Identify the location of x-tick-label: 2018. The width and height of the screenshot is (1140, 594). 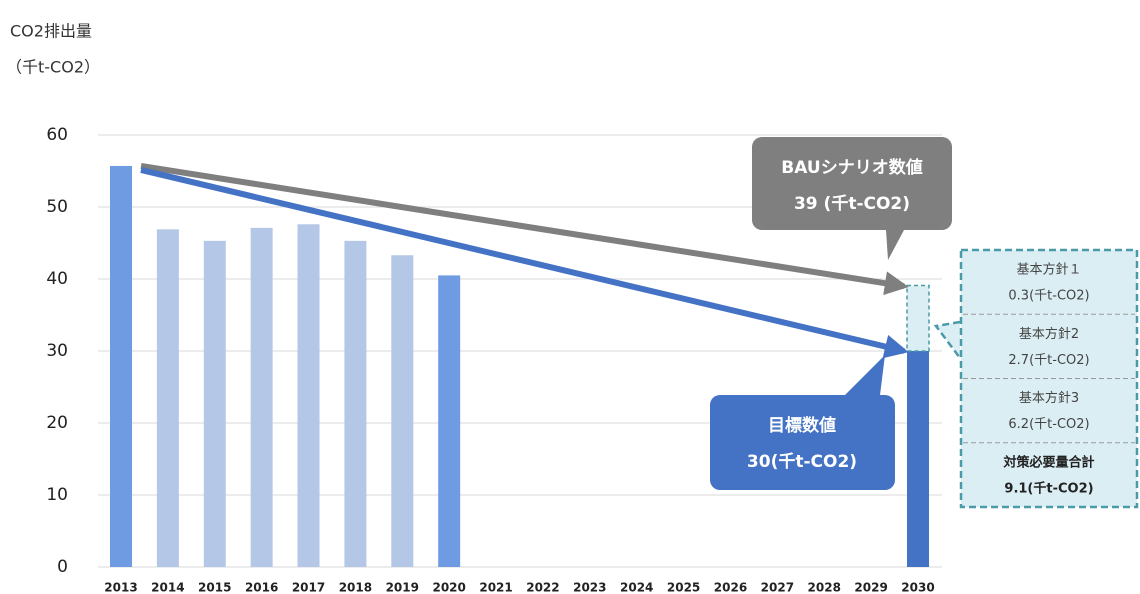
(355, 587).